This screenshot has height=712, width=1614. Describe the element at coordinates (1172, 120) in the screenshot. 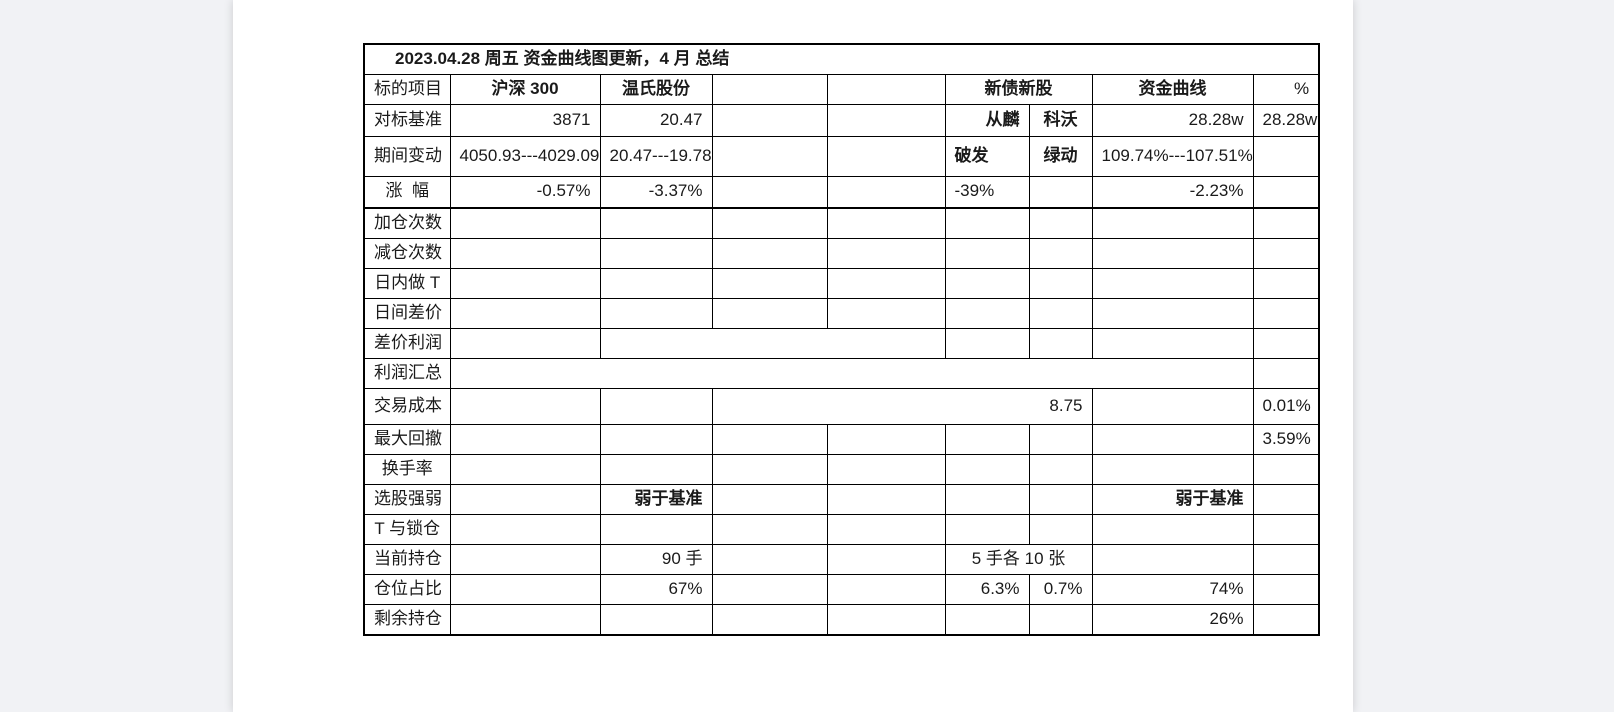

I see `benchmark-base-cell-7: 28.28w` at that location.